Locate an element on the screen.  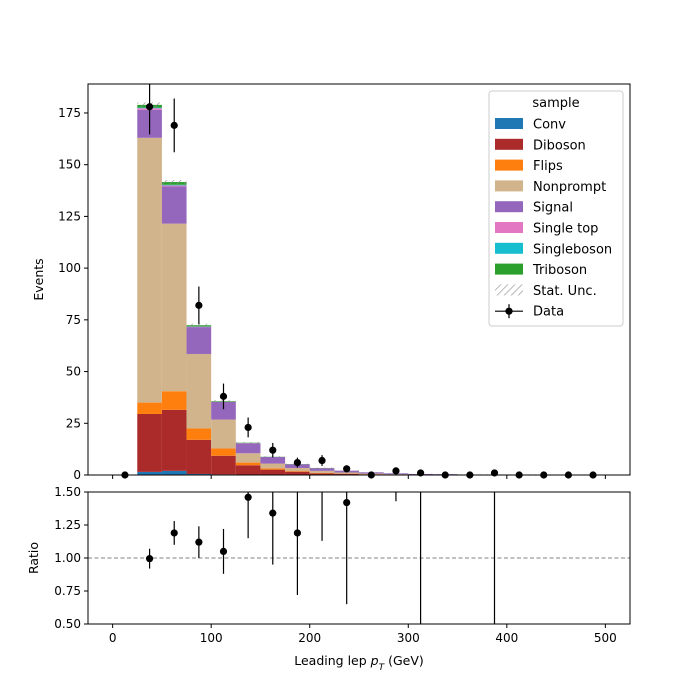
x-axis-label-subscript: T is located at coordinates (382, 668).